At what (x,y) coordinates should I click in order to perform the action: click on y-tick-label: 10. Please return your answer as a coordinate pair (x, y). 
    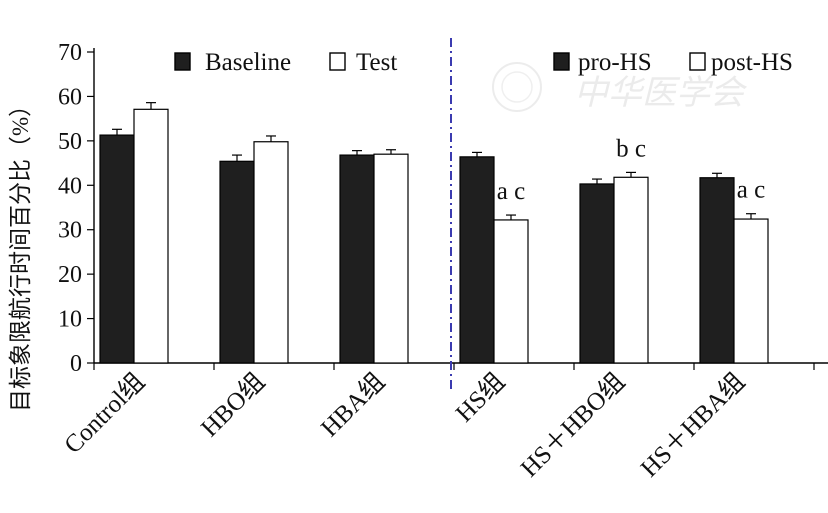
    Looking at the image, I should click on (70, 320).